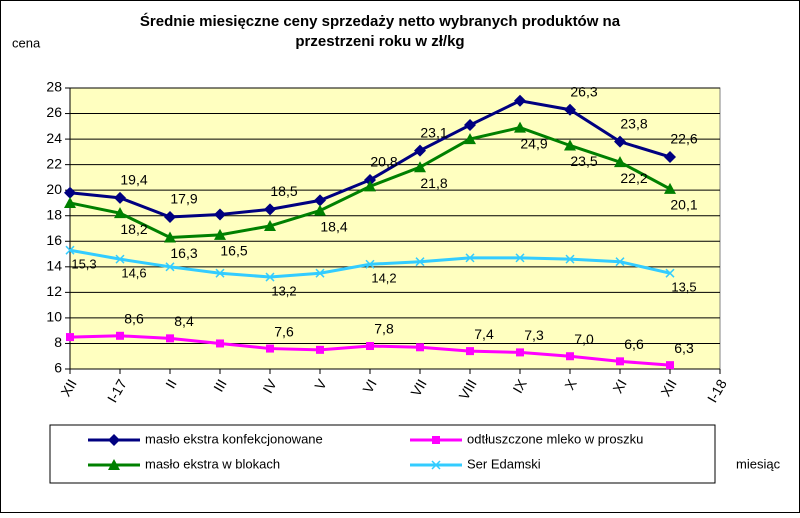 The image size is (800, 518). What do you see at coordinates (633, 178) in the screenshot?
I see `data-label: 22,2` at bounding box center [633, 178].